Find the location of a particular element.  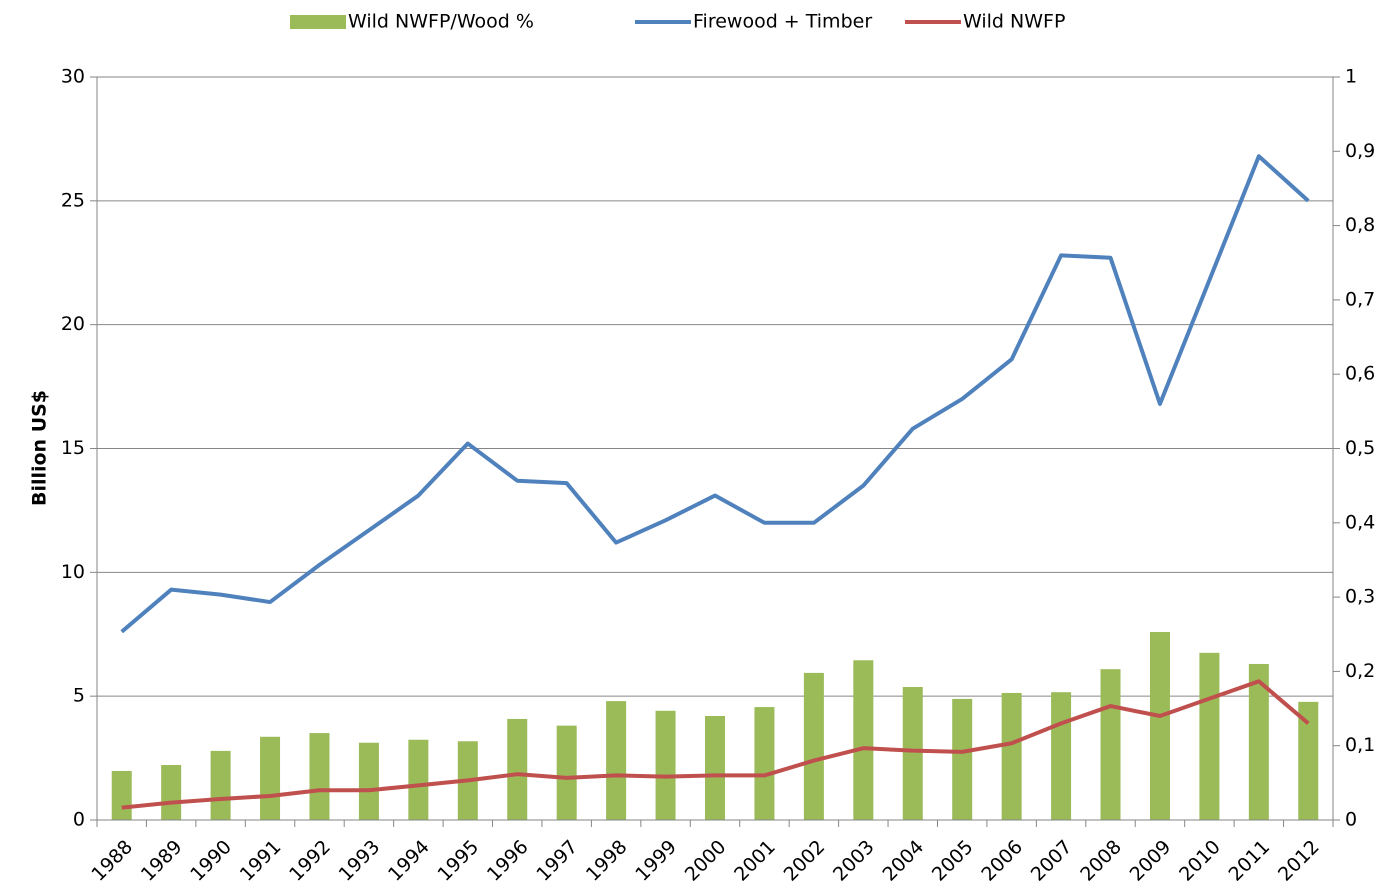

y2-tick-label: 0,3 is located at coordinates (1360, 597).